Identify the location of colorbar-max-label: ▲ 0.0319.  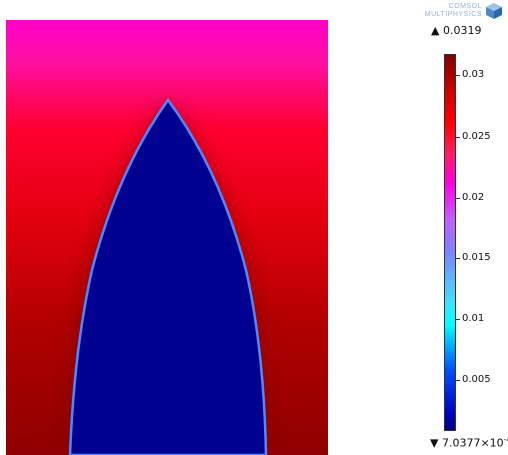
(456, 30).